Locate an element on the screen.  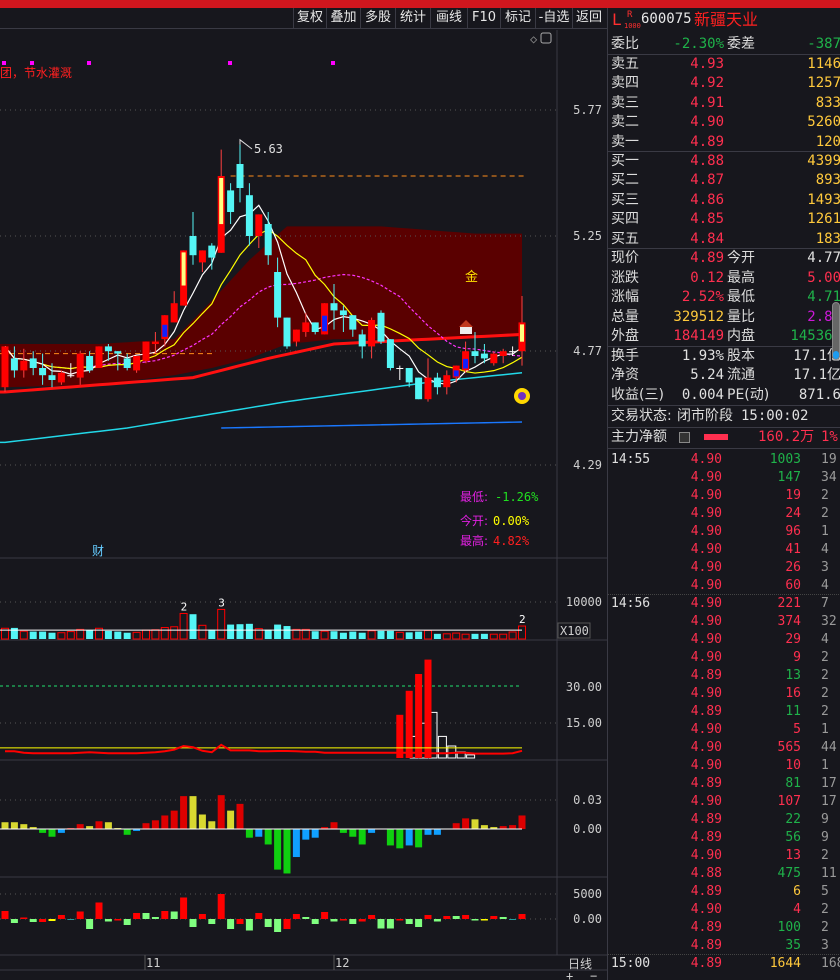
ma-line-blue is located at coordinates (372, 425).